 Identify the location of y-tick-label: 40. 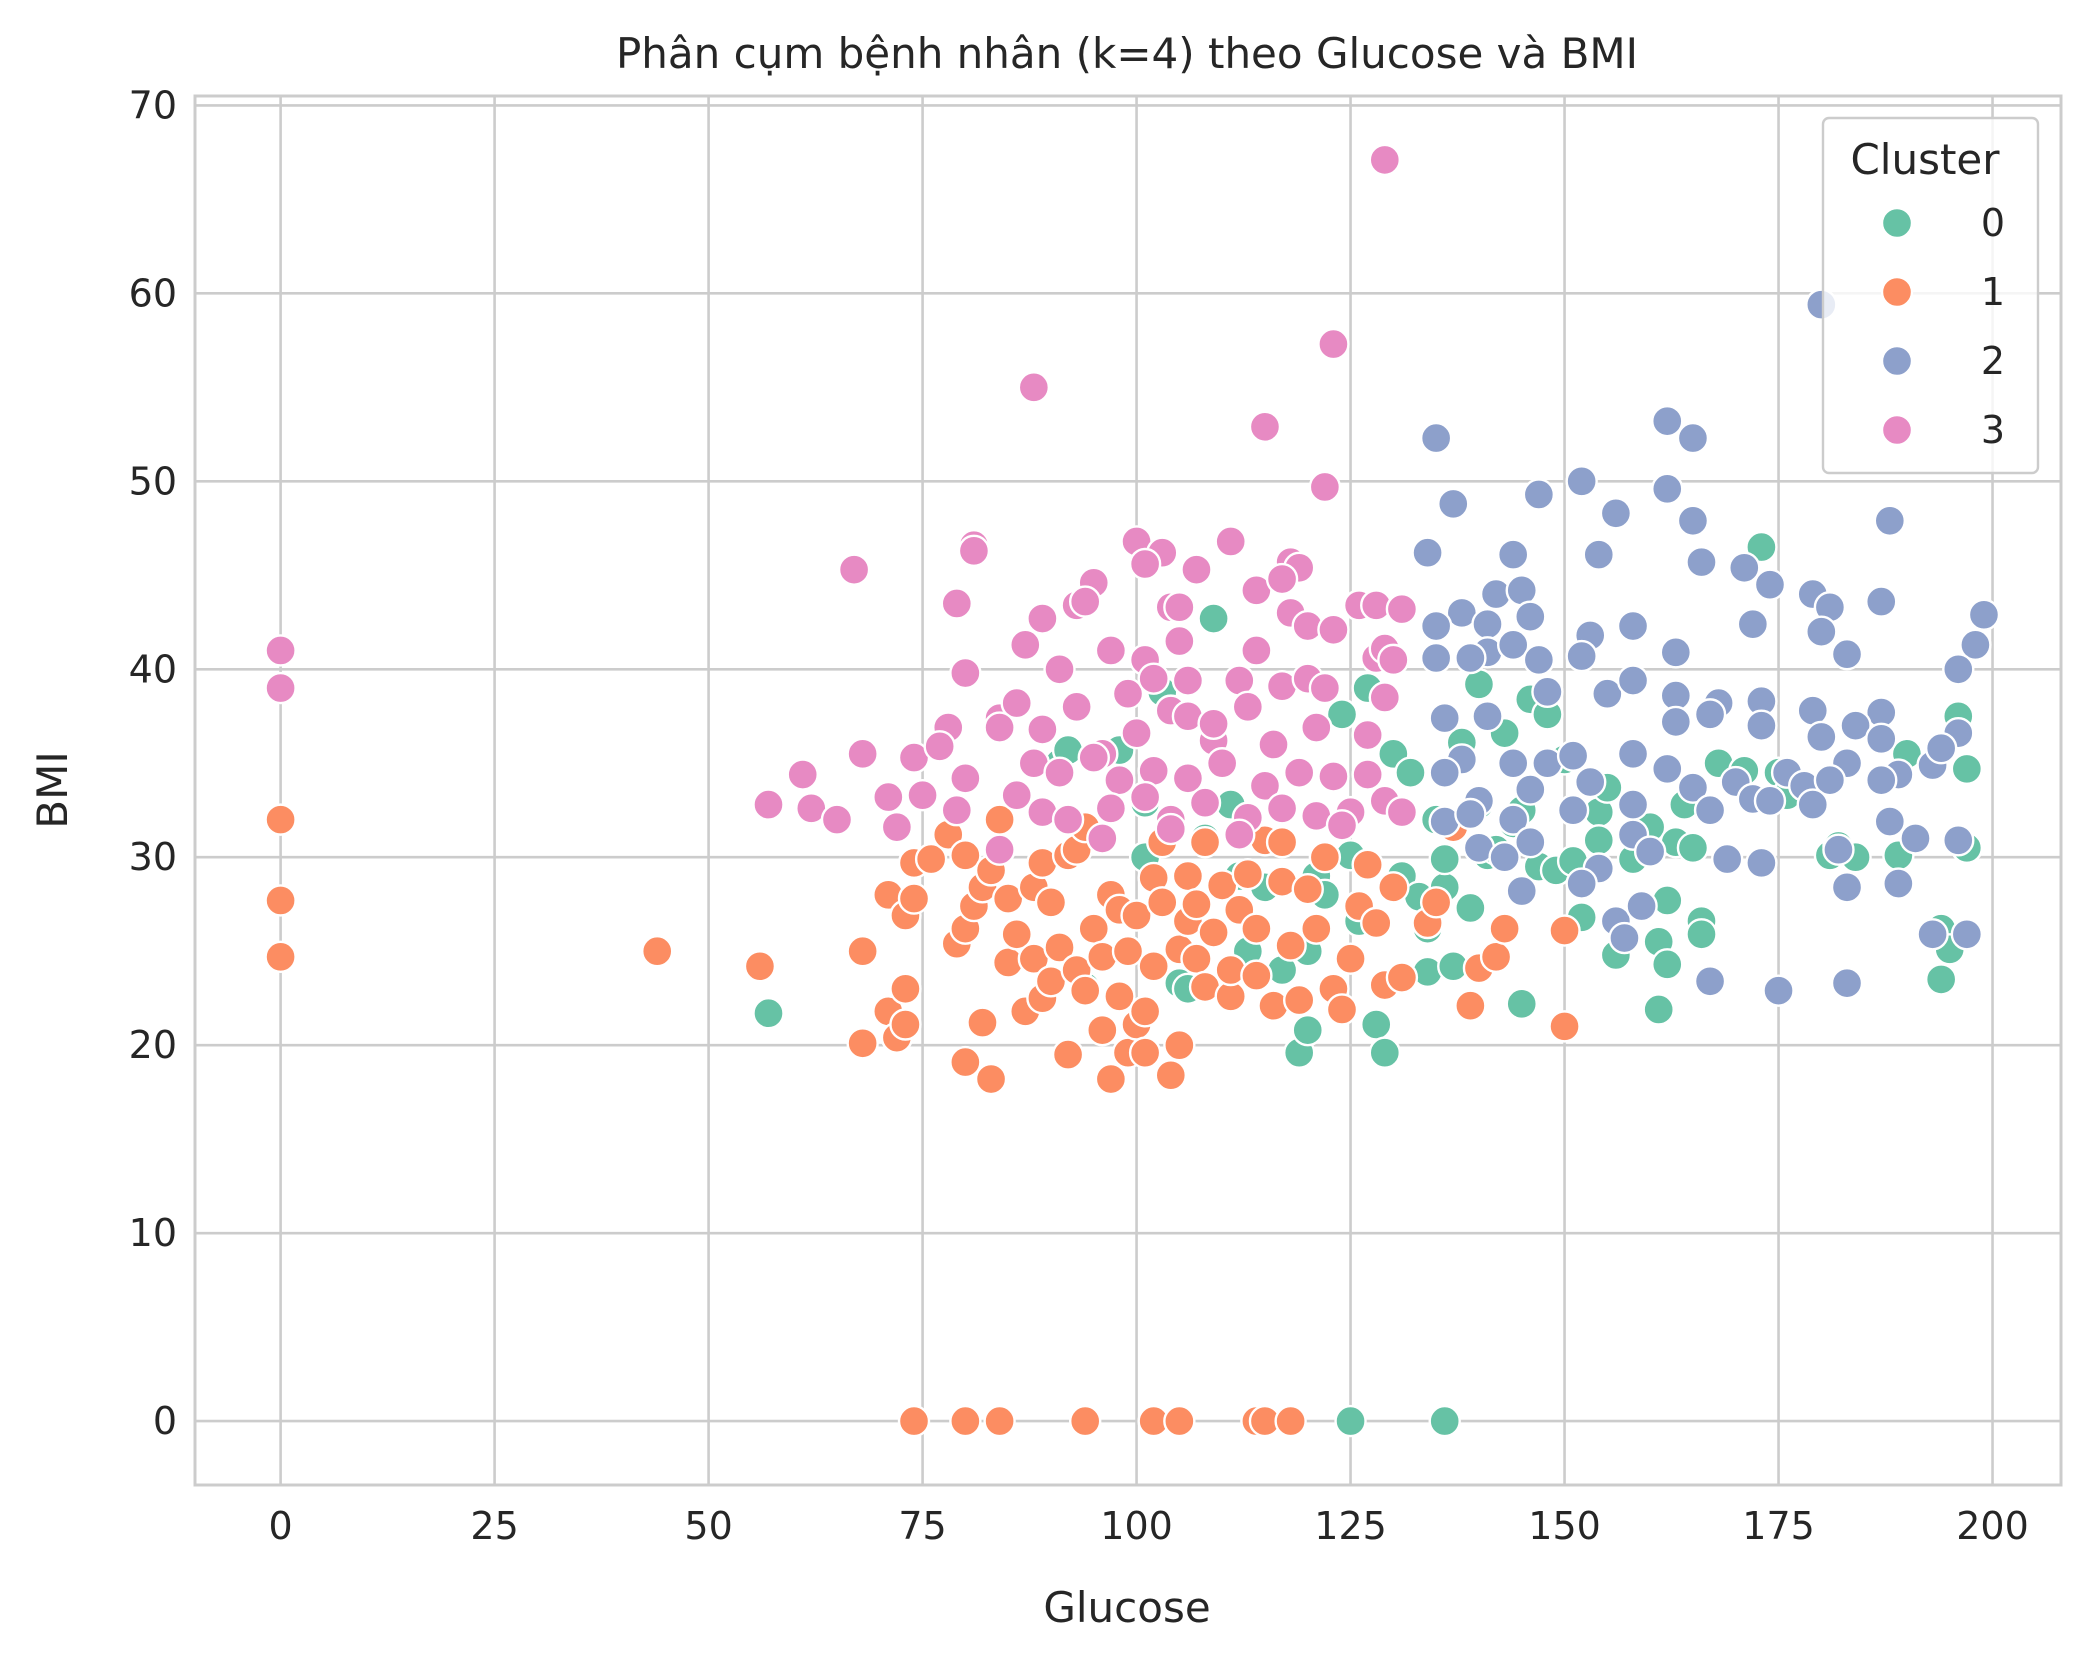
(153, 669).